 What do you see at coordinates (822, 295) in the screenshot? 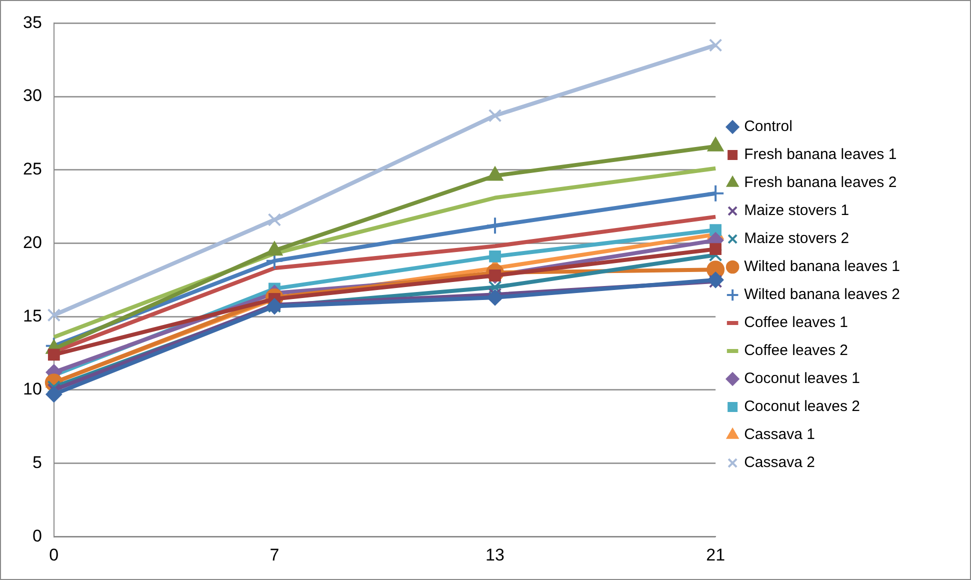
I see `legend-label: Wilted banana leaves 2` at bounding box center [822, 295].